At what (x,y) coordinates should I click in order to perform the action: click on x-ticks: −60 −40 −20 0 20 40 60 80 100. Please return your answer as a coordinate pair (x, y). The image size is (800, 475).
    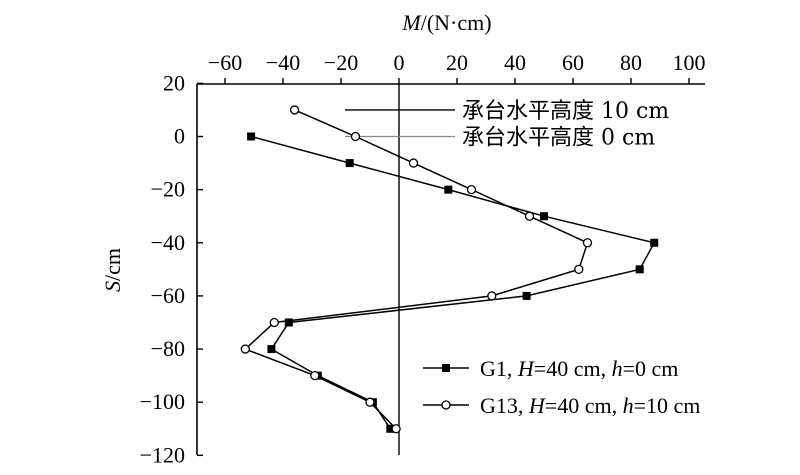
    Looking at the image, I should click on (457, 67).